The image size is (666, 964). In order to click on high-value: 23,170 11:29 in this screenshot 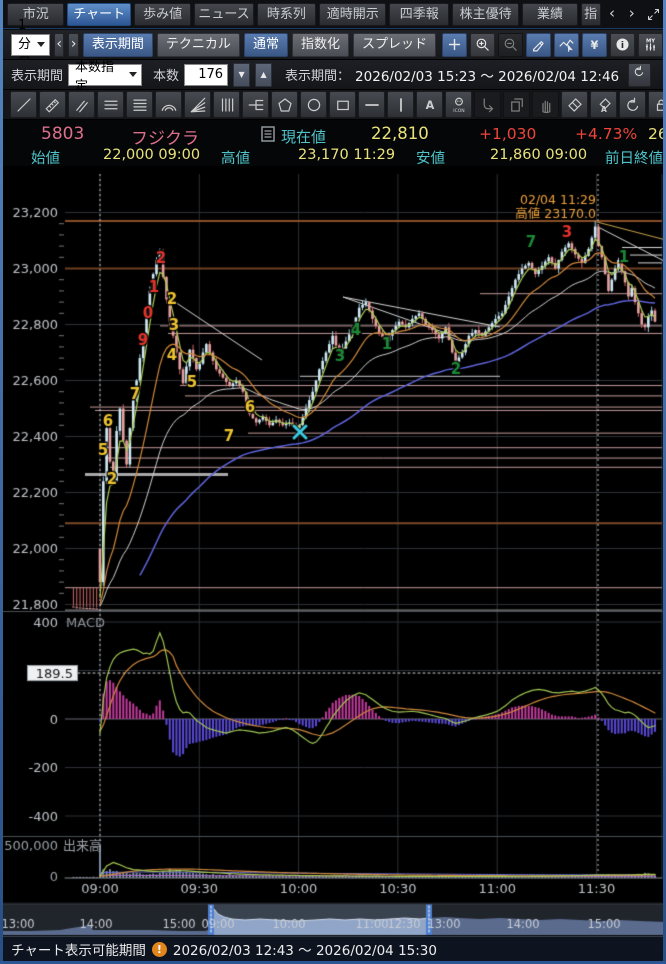, I will do `click(347, 155)`.